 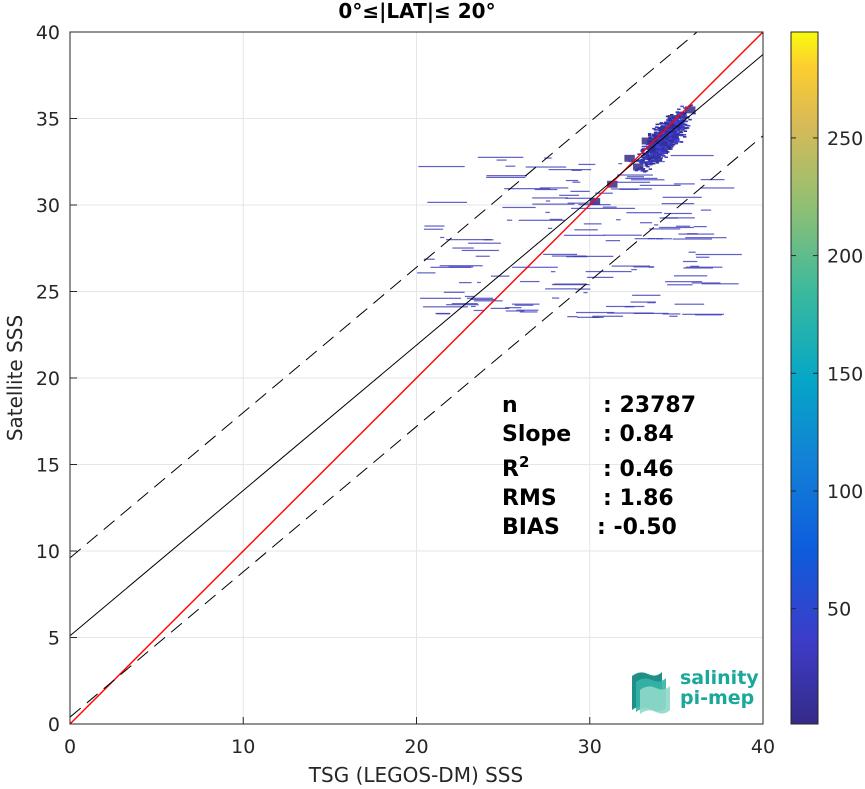 What do you see at coordinates (416, 747) in the screenshot?
I see `x-tick-label: 20` at bounding box center [416, 747].